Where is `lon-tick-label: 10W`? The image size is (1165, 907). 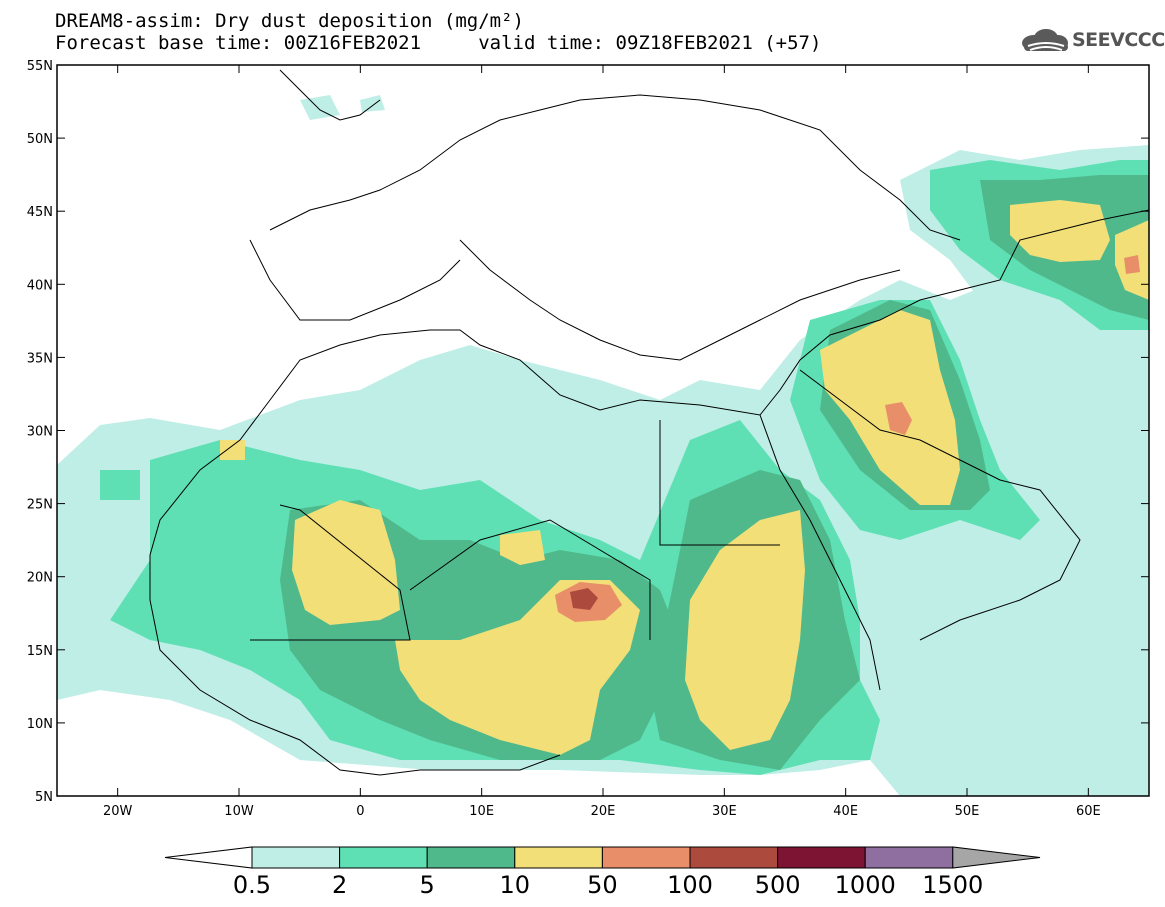 lon-tick-label: 10W is located at coordinates (239, 811).